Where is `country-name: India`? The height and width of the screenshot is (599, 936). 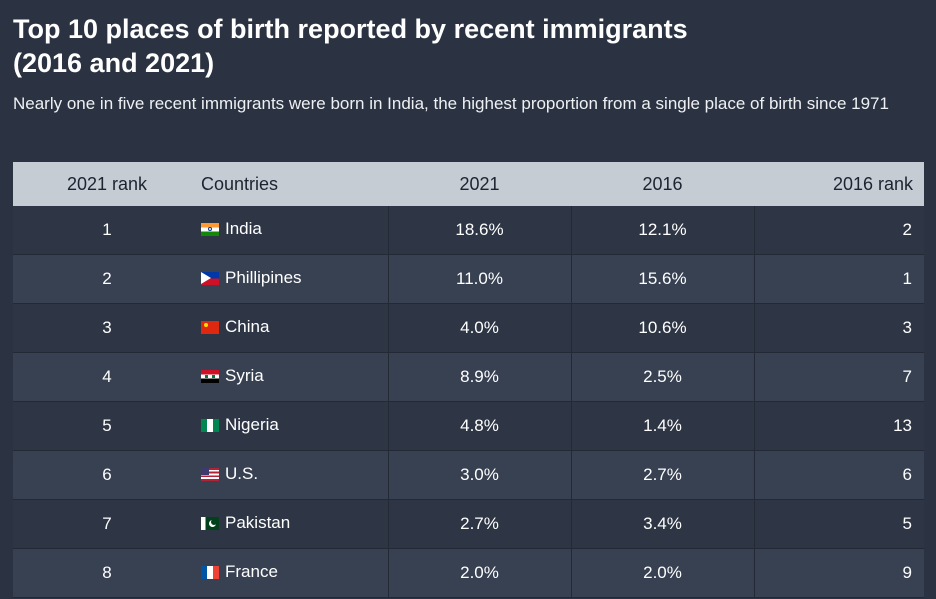
country-name: India is located at coordinates (243, 229).